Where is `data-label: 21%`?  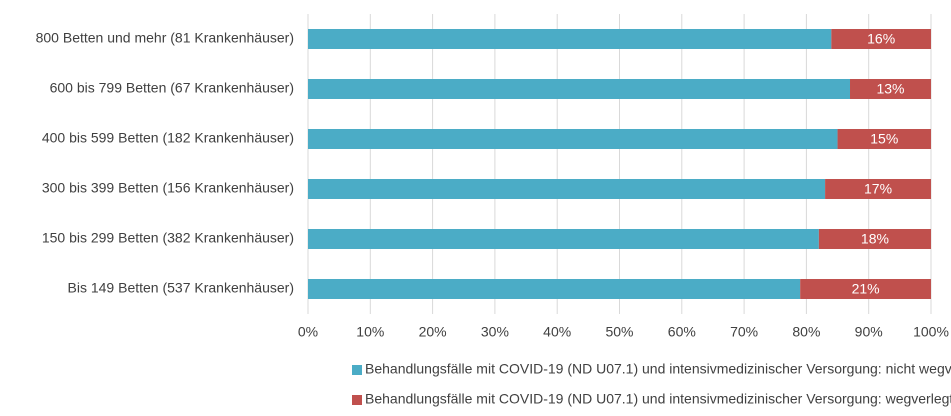
data-label: 21% is located at coordinates (866, 289).